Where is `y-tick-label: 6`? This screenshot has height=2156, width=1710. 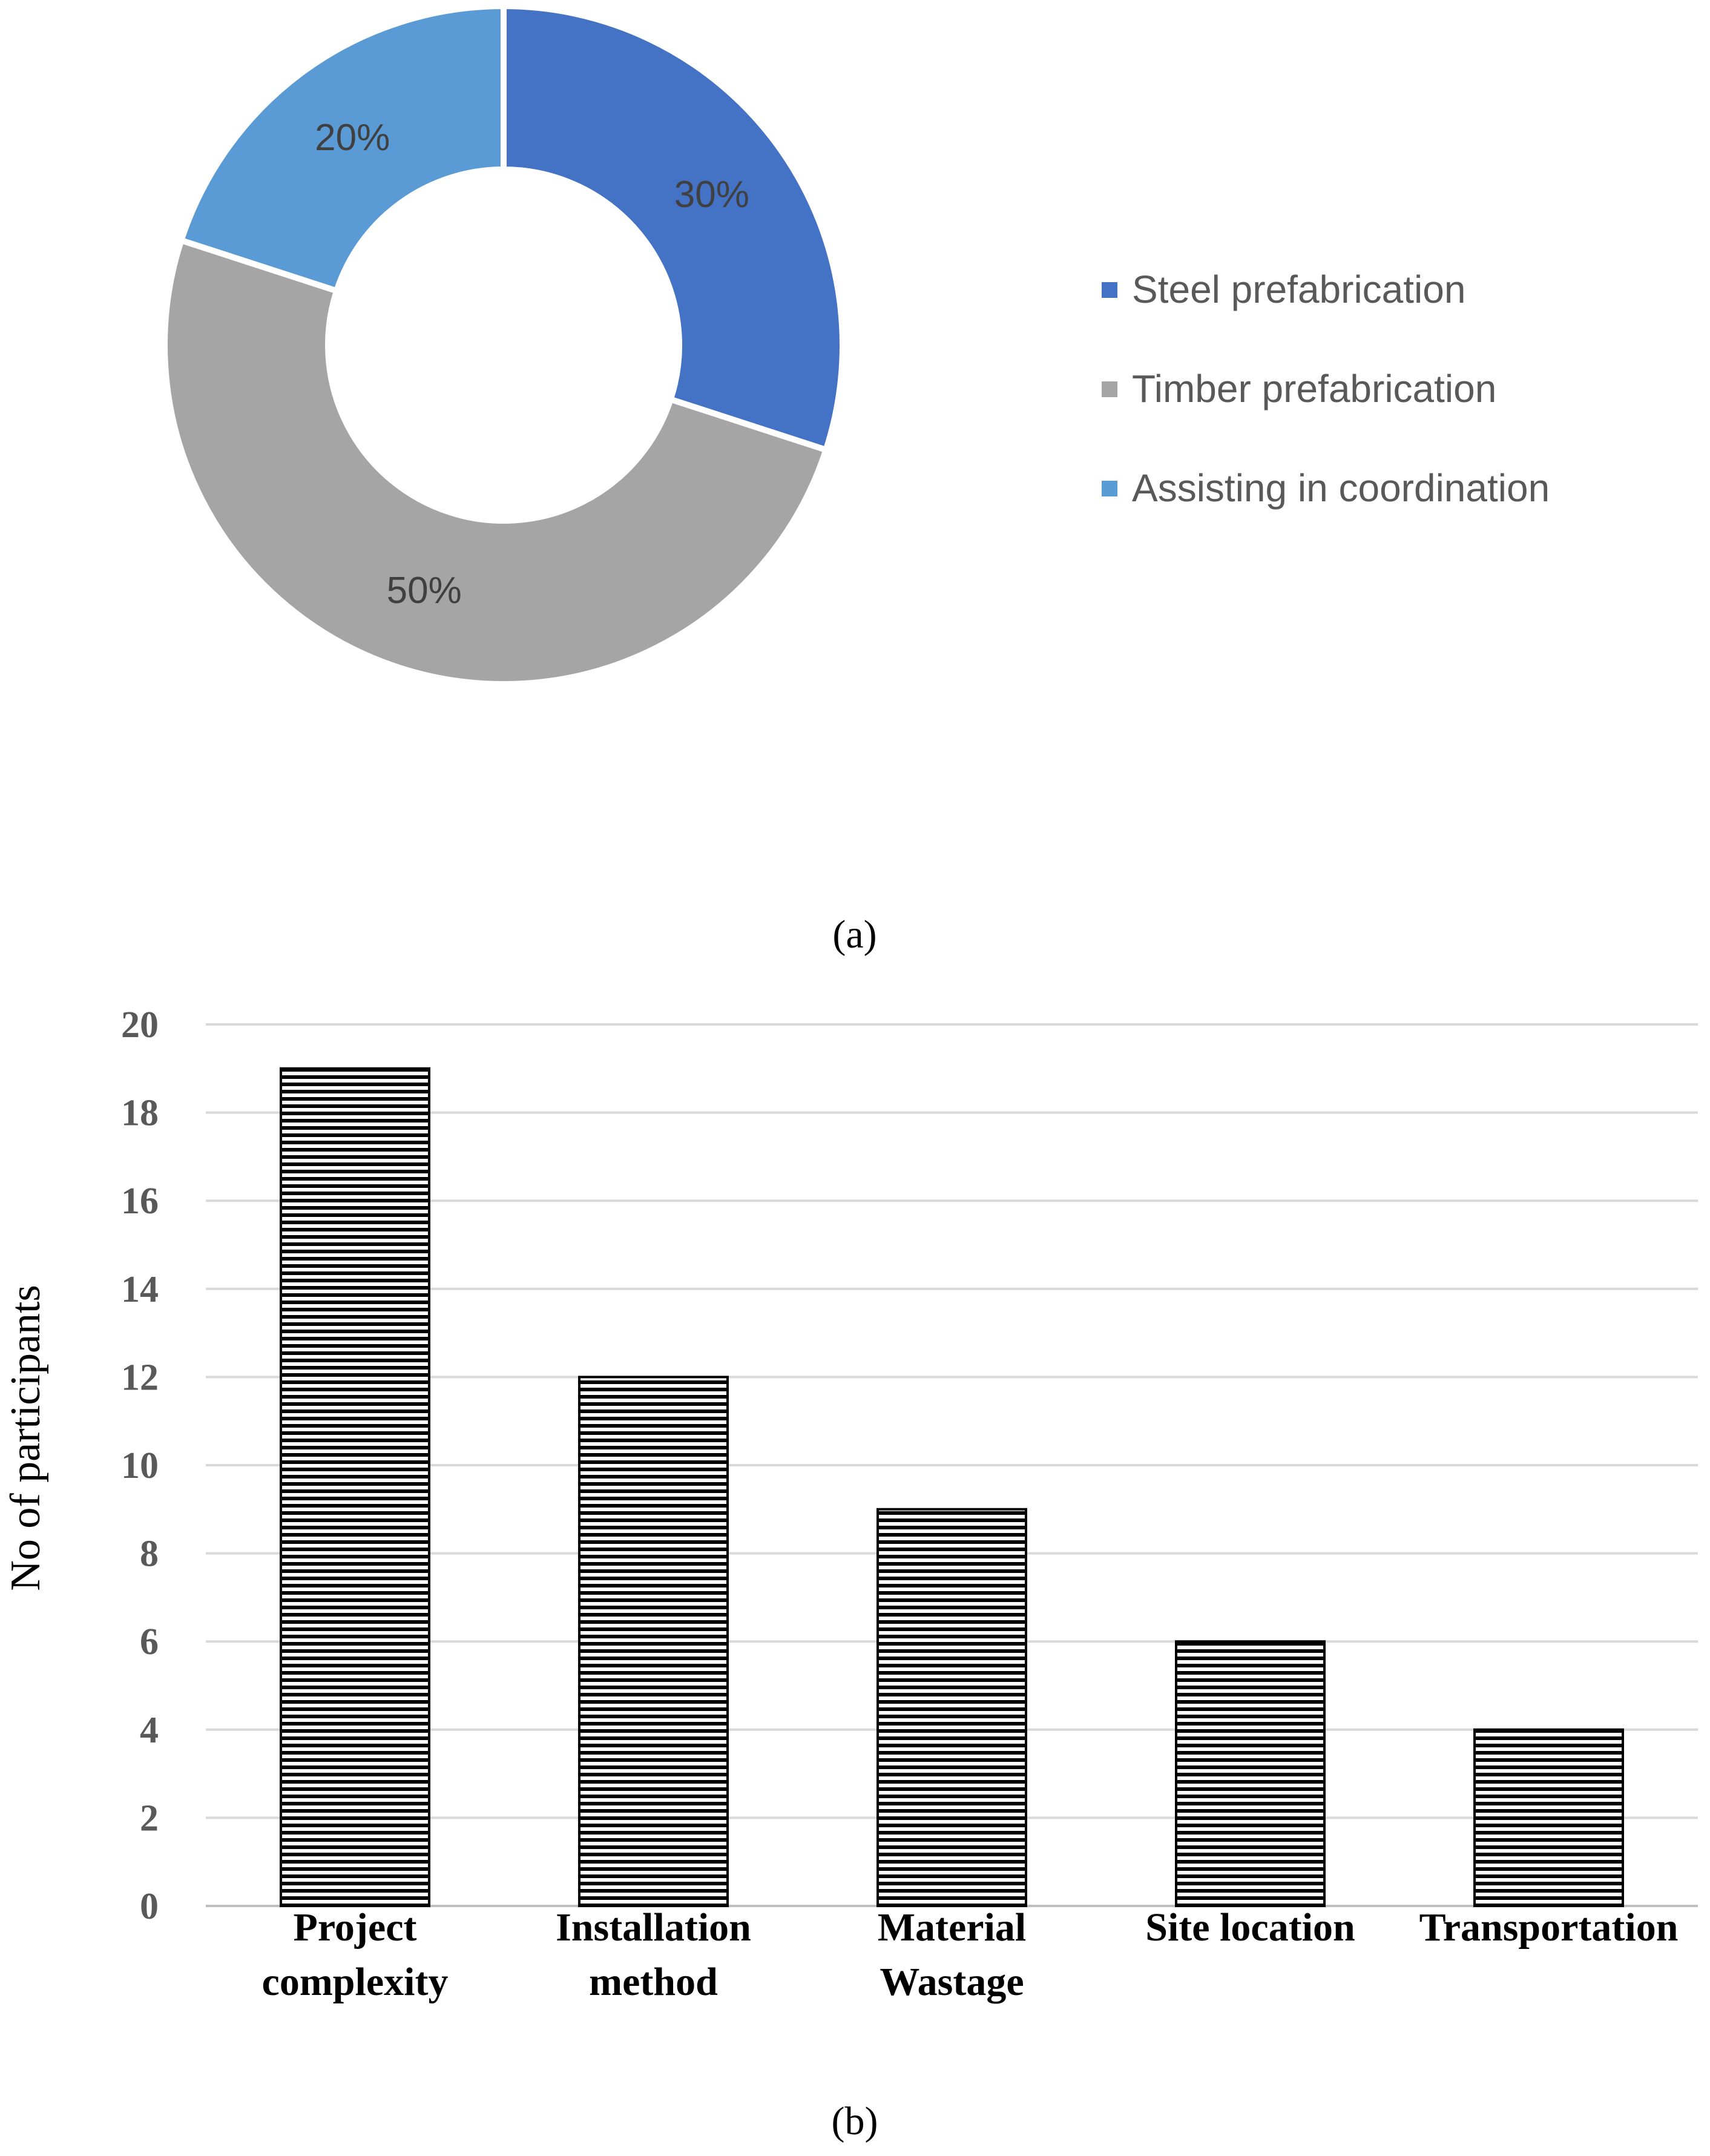
y-tick-label: 6 is located at coordinates (149, 1642).